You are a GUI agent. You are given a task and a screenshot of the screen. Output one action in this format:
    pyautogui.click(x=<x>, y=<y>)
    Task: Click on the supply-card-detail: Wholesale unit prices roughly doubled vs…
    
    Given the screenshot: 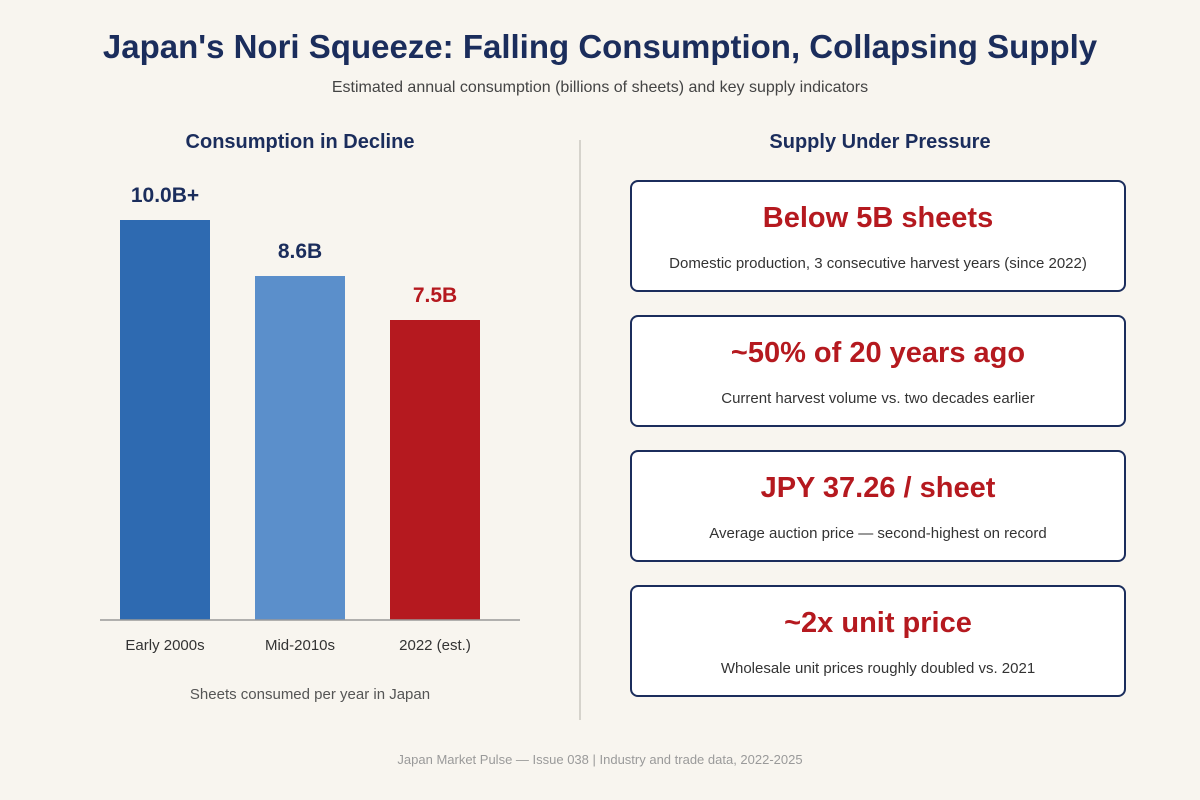 What is the action you would take?
    pyautogui.click(x=878, y=668)
    